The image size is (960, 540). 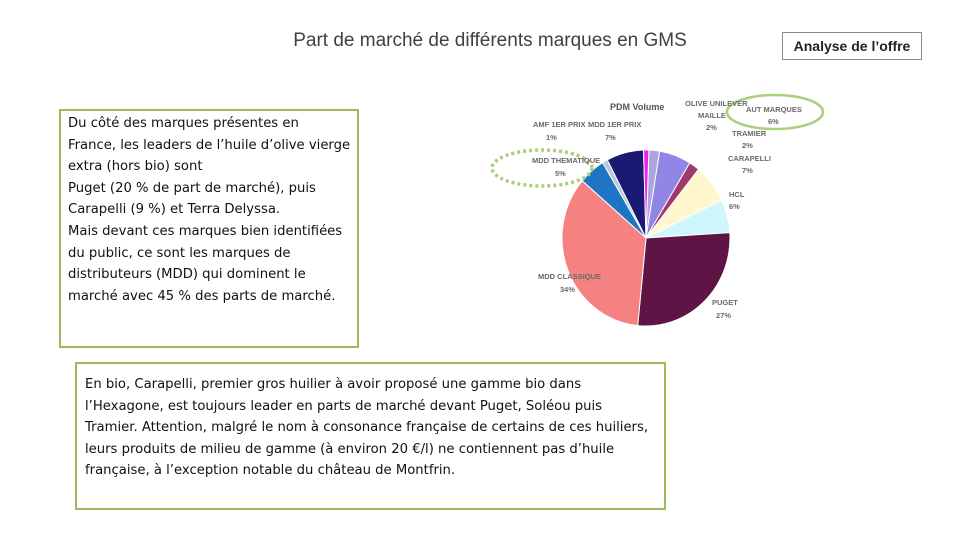 I want to click on label-mdd-thematique-value: 5%, so click(x=560, y=173).